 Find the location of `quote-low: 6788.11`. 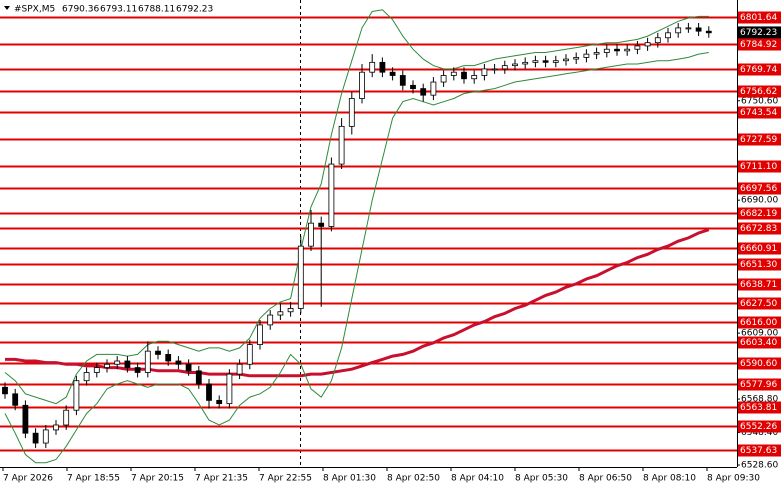

quote-low: 6788.11 is located at coordinates (156, 10).